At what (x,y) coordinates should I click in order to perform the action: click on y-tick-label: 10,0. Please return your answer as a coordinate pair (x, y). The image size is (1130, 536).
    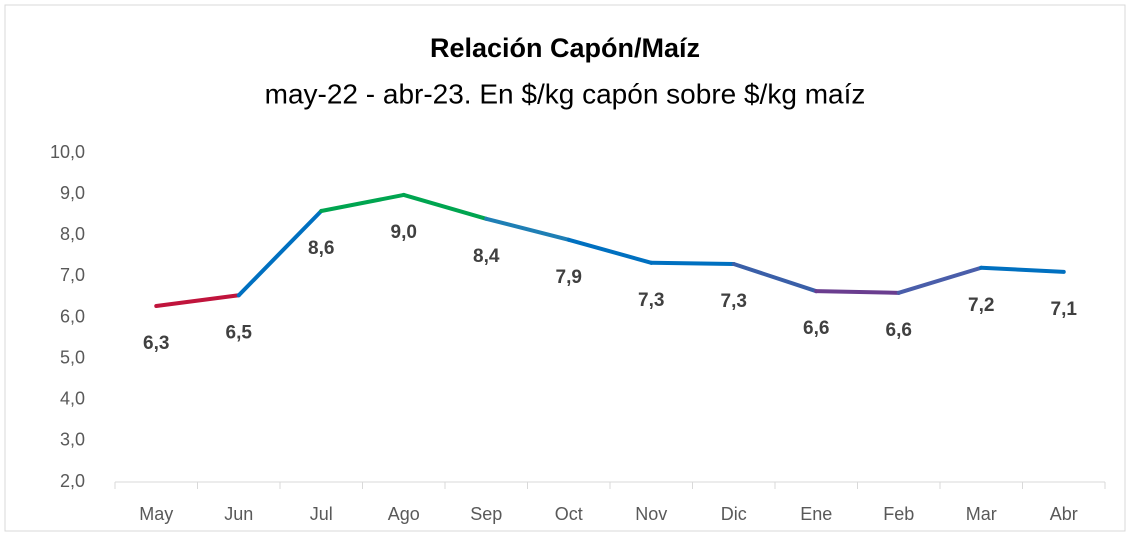
    Looking at the image, I should click on (67, 152).